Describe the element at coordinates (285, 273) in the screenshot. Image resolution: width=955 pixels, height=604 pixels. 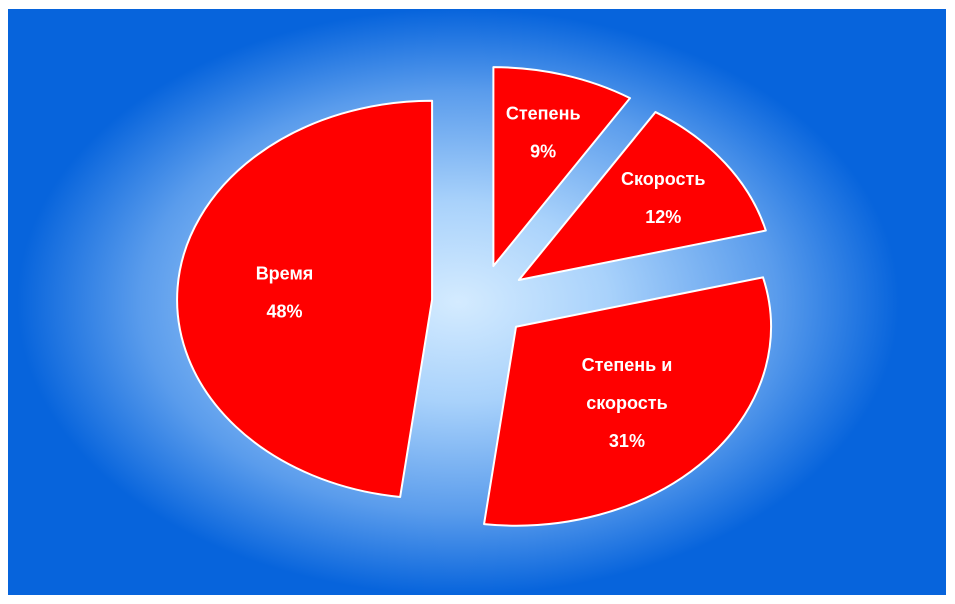
I see `slice-category-label-3: Время` at that location.